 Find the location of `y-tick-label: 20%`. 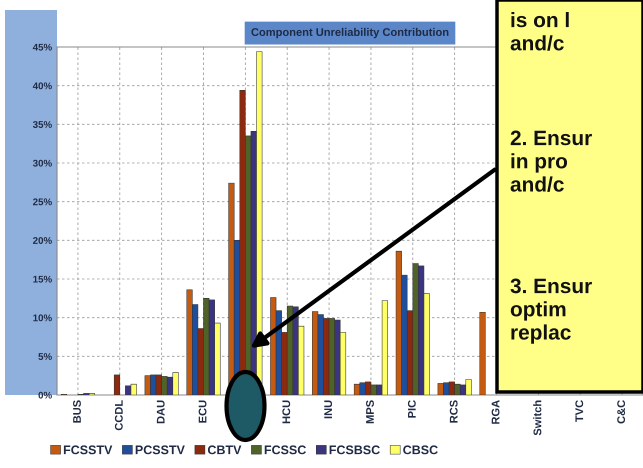

y-tick-label: 20% is located at coordinates (42, 240).